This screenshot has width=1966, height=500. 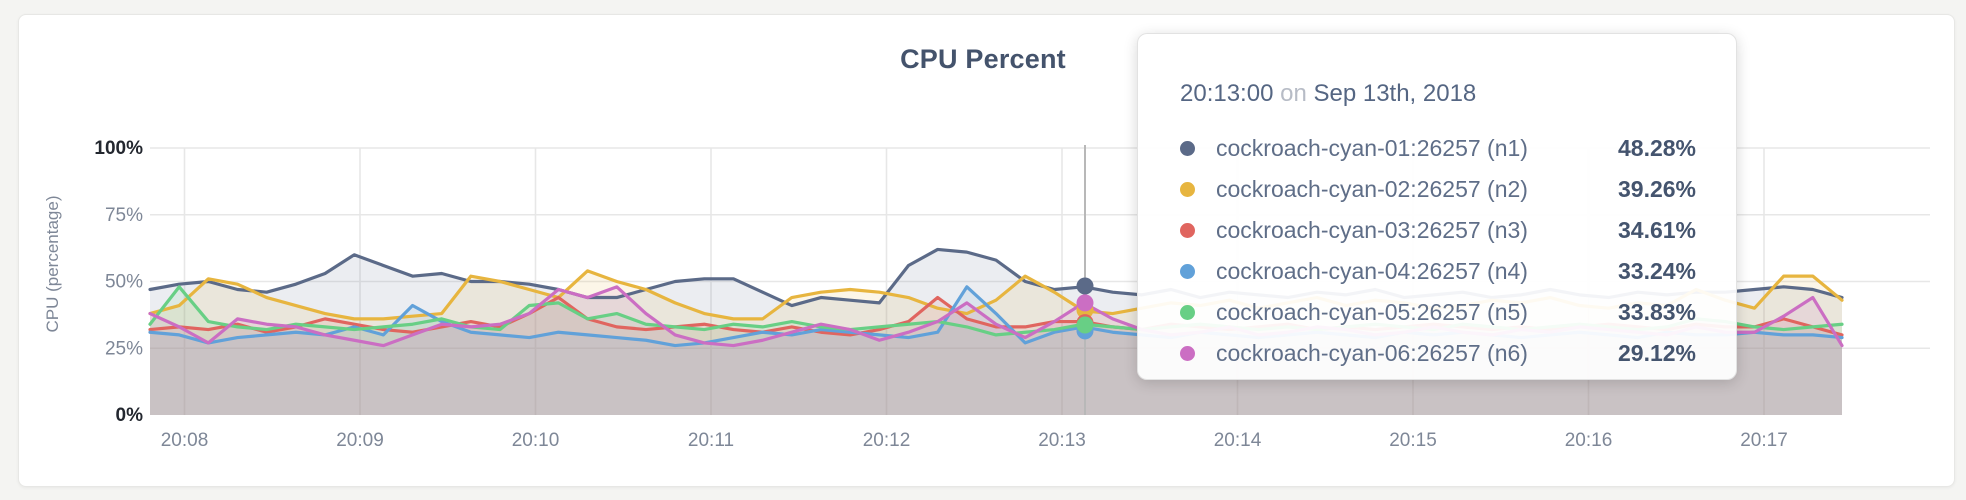 I want to click on x-tick-label: 20:08, so click(x=185, y=440).